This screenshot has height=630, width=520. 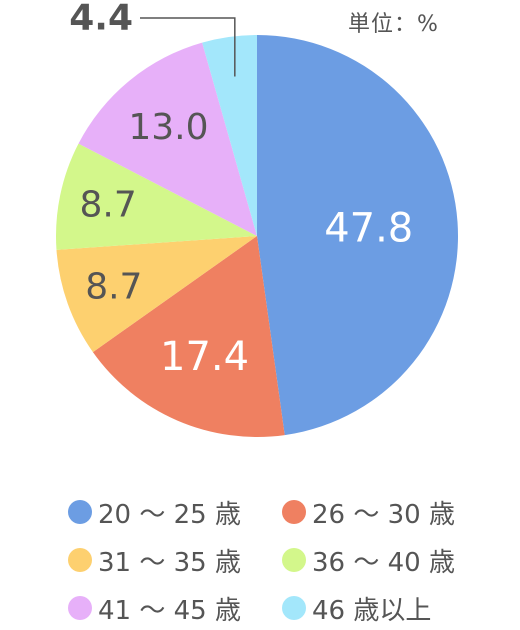 What do you see at coordinates (101, 19) in the screenshot?
I see `slice-value-label: 4.4` at bounding box center [101, 19].